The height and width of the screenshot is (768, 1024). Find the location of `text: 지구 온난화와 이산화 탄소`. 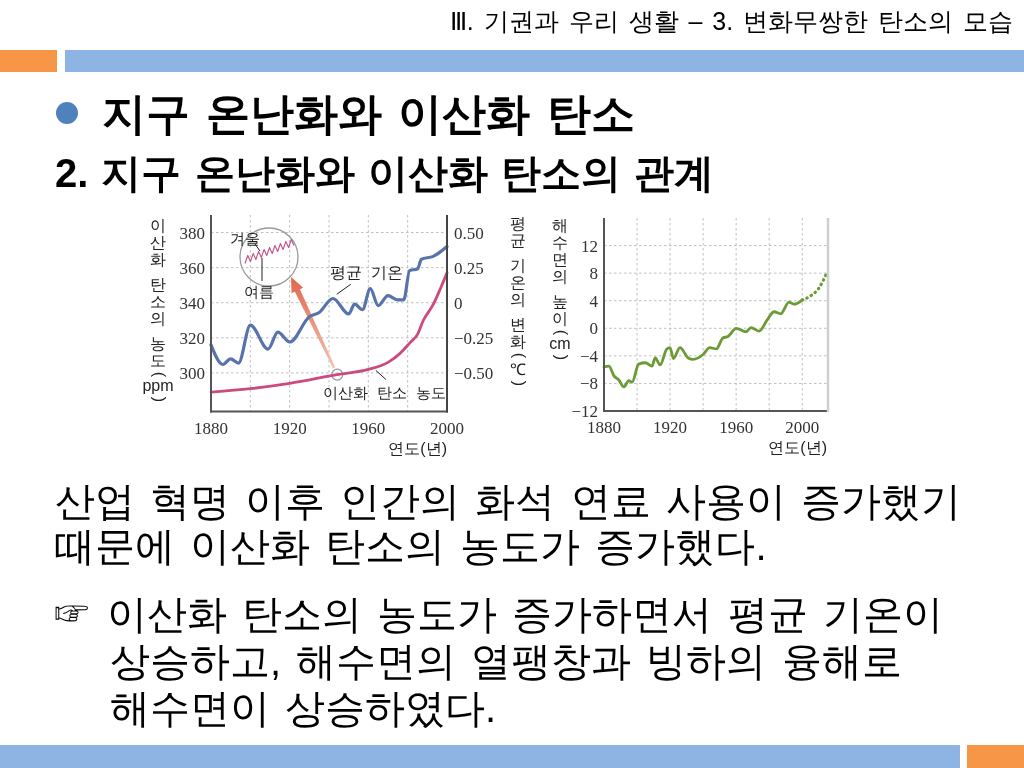

text: 지구 온난화와 이산화 탄소 is located at coordinates (368, 114).